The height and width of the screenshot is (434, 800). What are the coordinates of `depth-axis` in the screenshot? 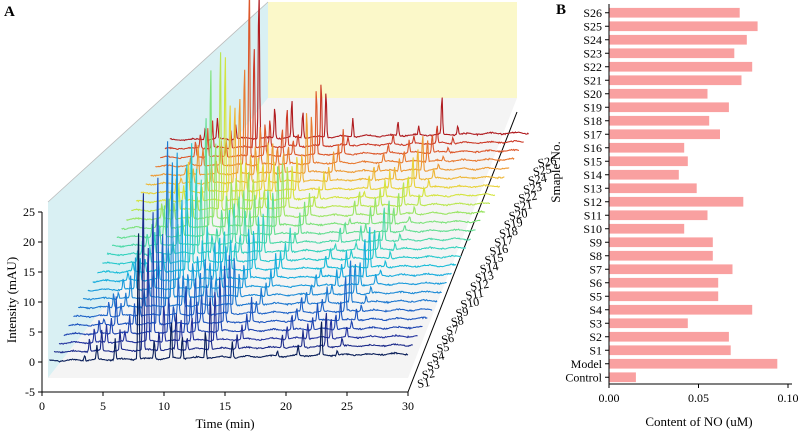 It's located at (462, 252).